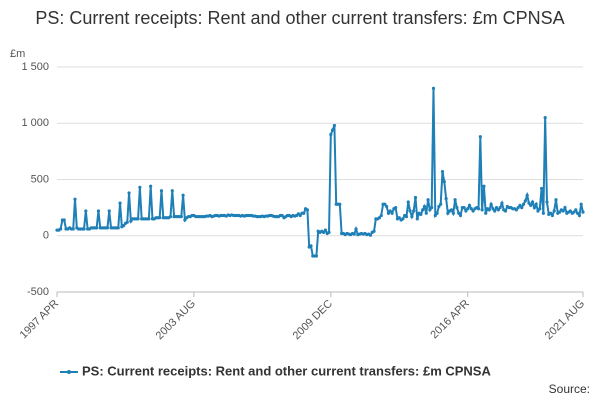 The height and width of the screenshot is (400, 600). What do you see at coordinates (313, 320) in the screenshot?
I see `x-tick-label: 2009 DEC` at bounding box center [313, 320].